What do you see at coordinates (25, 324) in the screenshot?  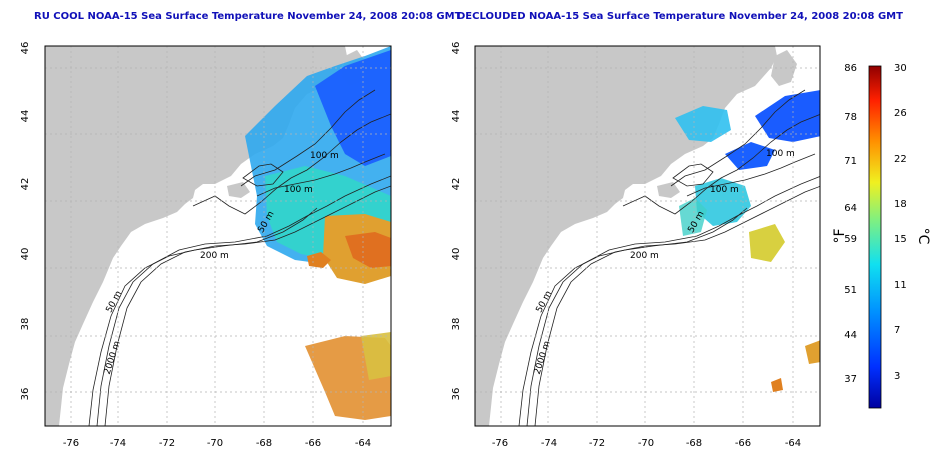 I see `left-ytick-38: 38` at bounding box center [25, 324].